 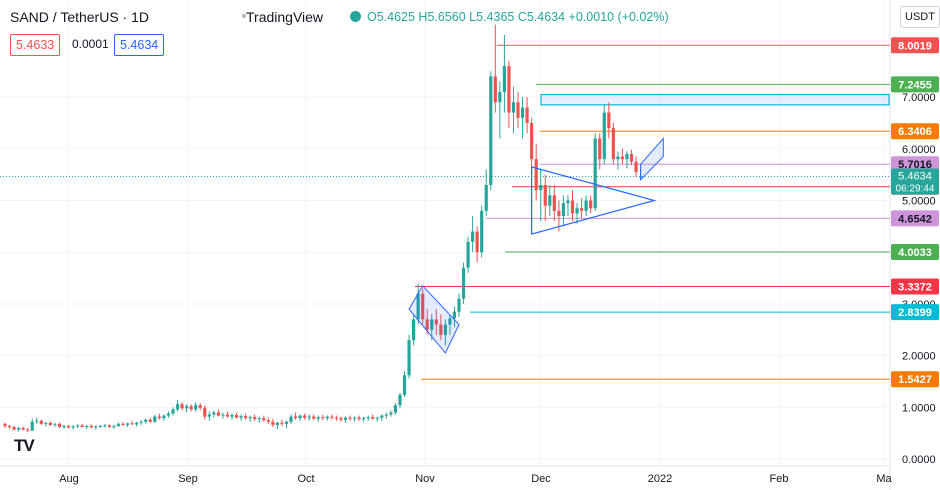 What do you see at coordinates (920, 17) in the screenshot?
I see `currency-button: USDT` at bounding box center [920, 17].